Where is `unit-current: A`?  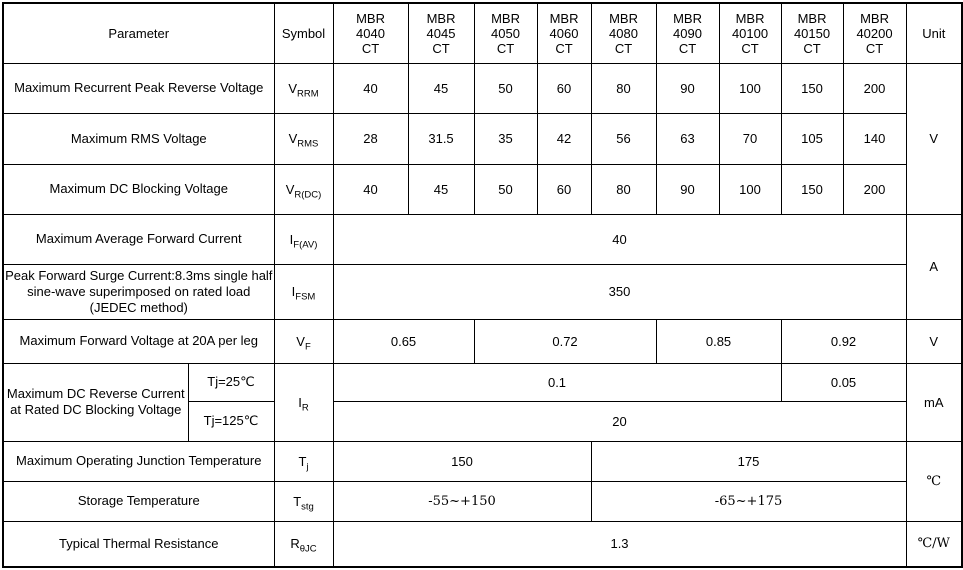 unit-current: A is located at coordinates (934, 266).